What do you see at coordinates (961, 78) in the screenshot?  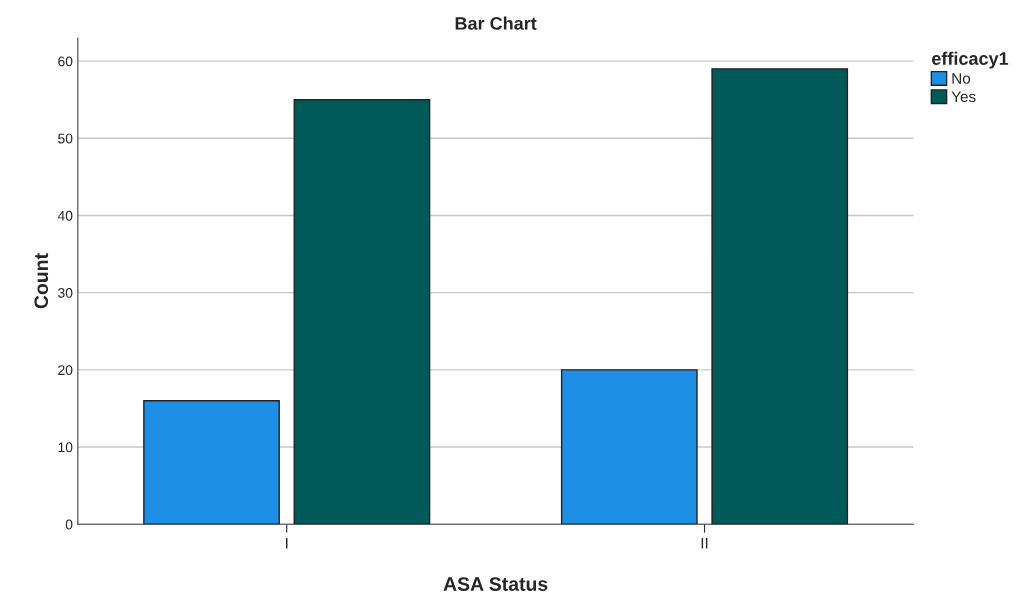 I see `legend-label: No` at bounding box center [961, 78].